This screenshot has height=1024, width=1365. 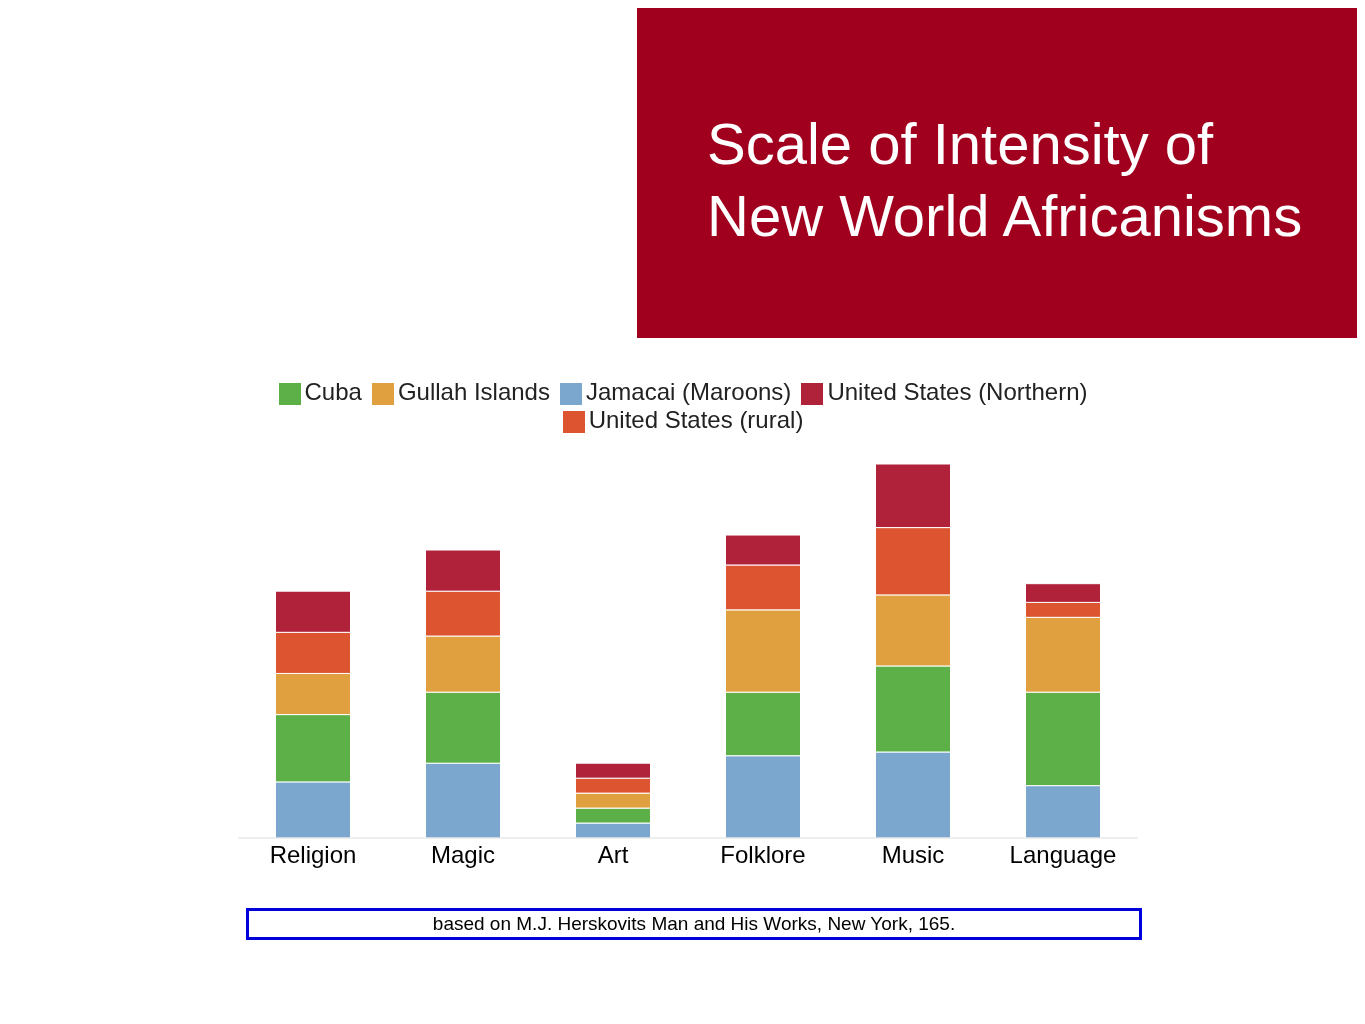 I want to click on legend-label: Gullah Islands, so click(x=473, y=391).